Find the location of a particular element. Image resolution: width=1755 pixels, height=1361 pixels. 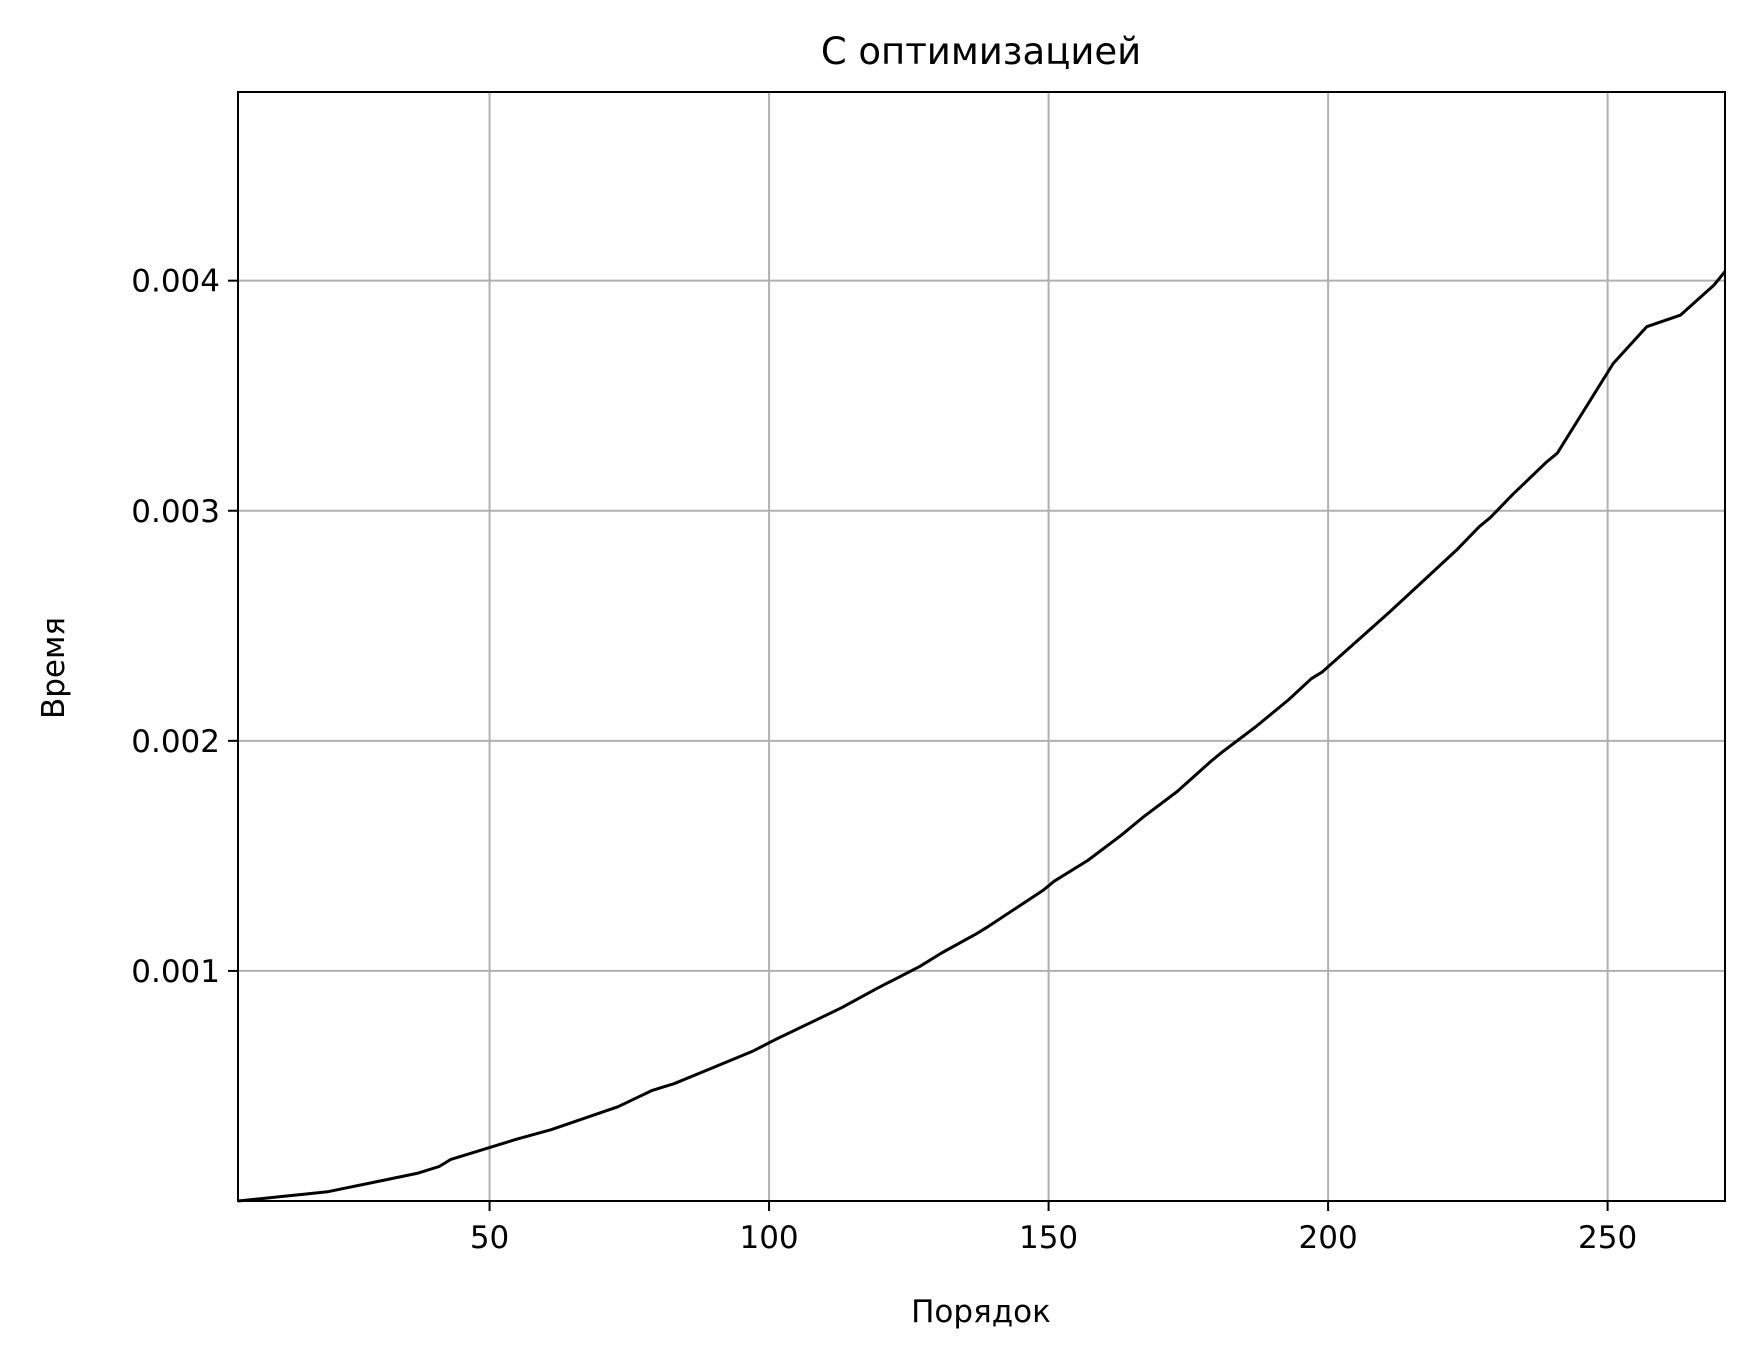

x-tick-label: 100 is located at coordinates (768, 1238).